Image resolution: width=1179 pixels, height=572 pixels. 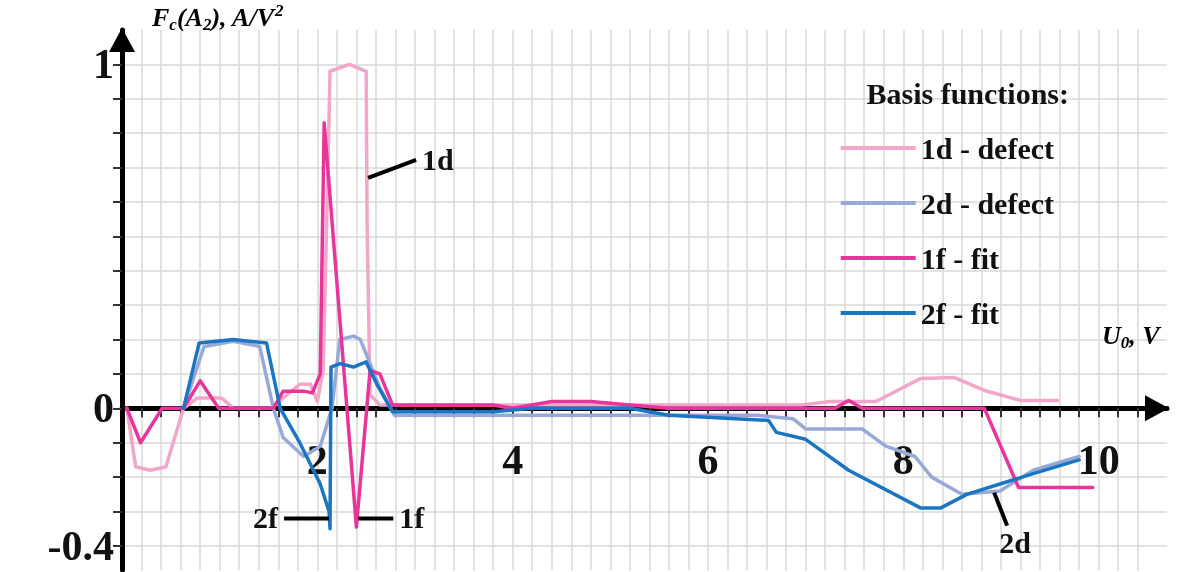 What do you see at coordinates (513, 459) in the screenshot?
I see `x-tick-label: 4` at bounding box center [513, 459].